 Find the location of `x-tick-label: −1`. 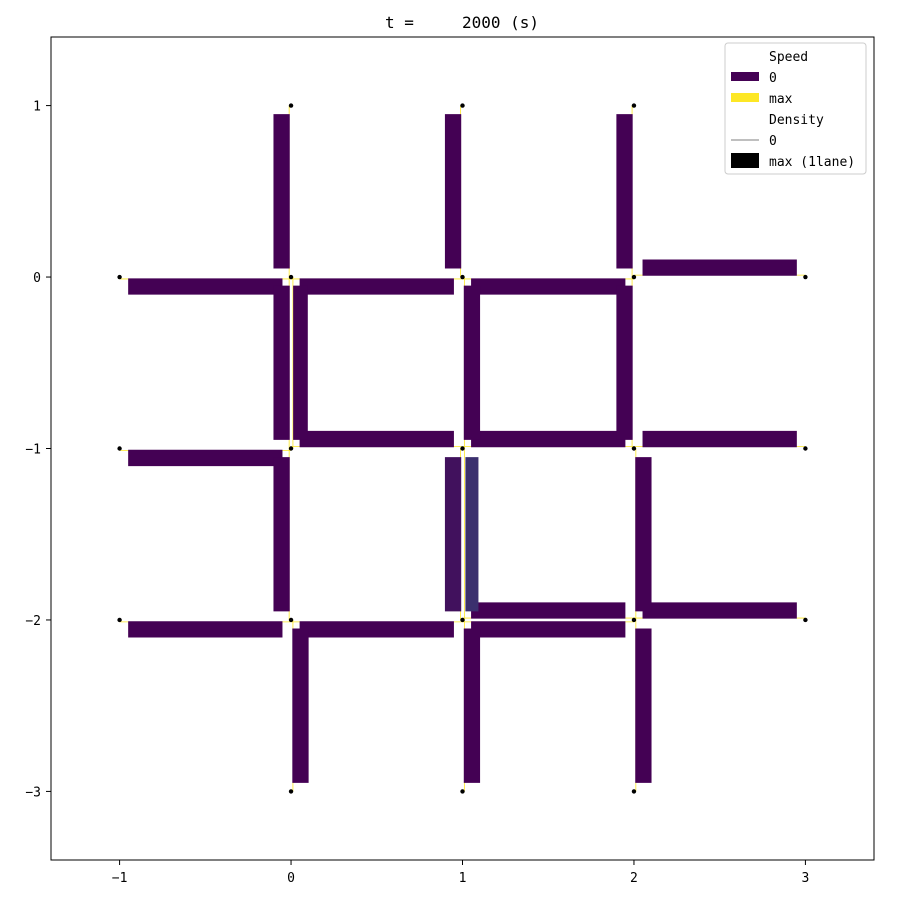

x-tick-label: −1 is located at coordinates (120, 878).